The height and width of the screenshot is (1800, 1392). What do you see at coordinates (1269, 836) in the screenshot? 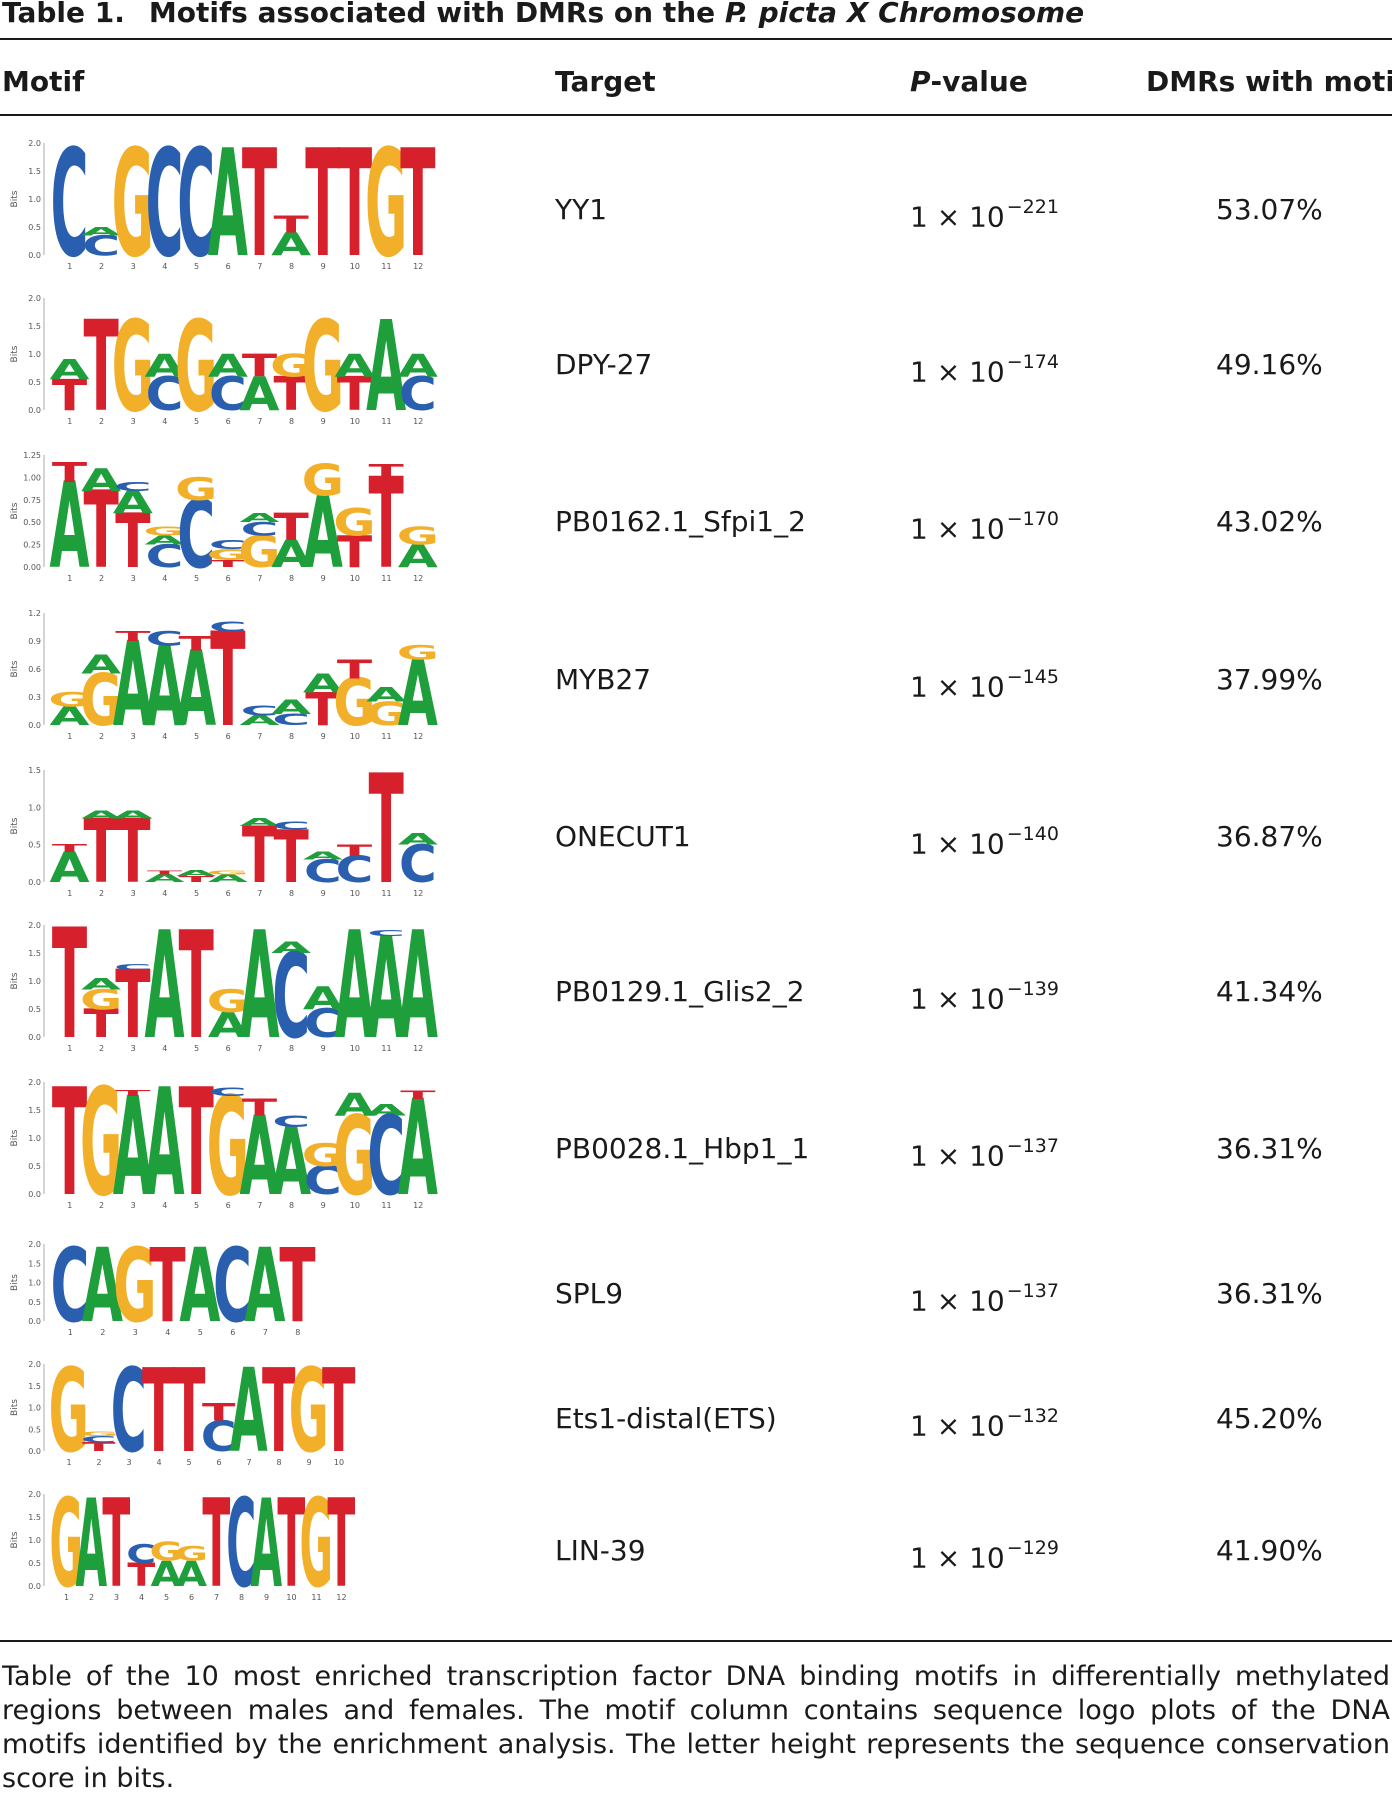
I see `cell-dmrs-percent: 36.87%` at bounding box center [1269, 836].